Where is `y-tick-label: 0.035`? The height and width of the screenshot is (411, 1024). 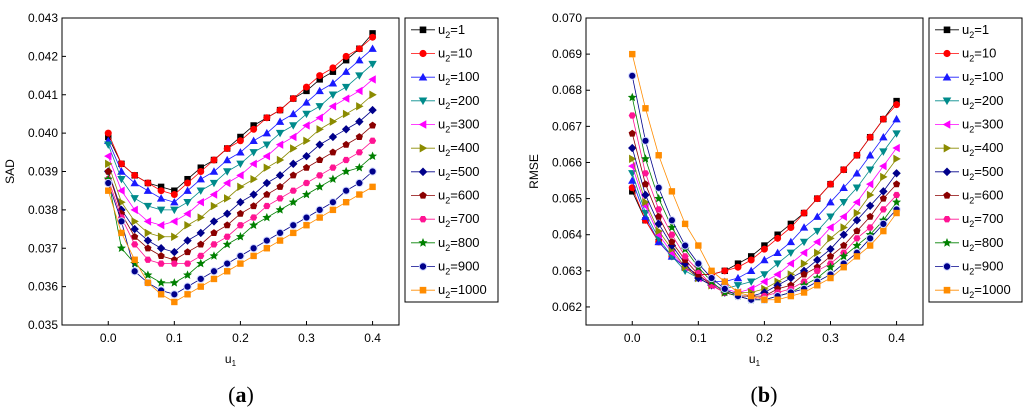
y-tick-label: 0.035 is located at coordinates (43, 325).